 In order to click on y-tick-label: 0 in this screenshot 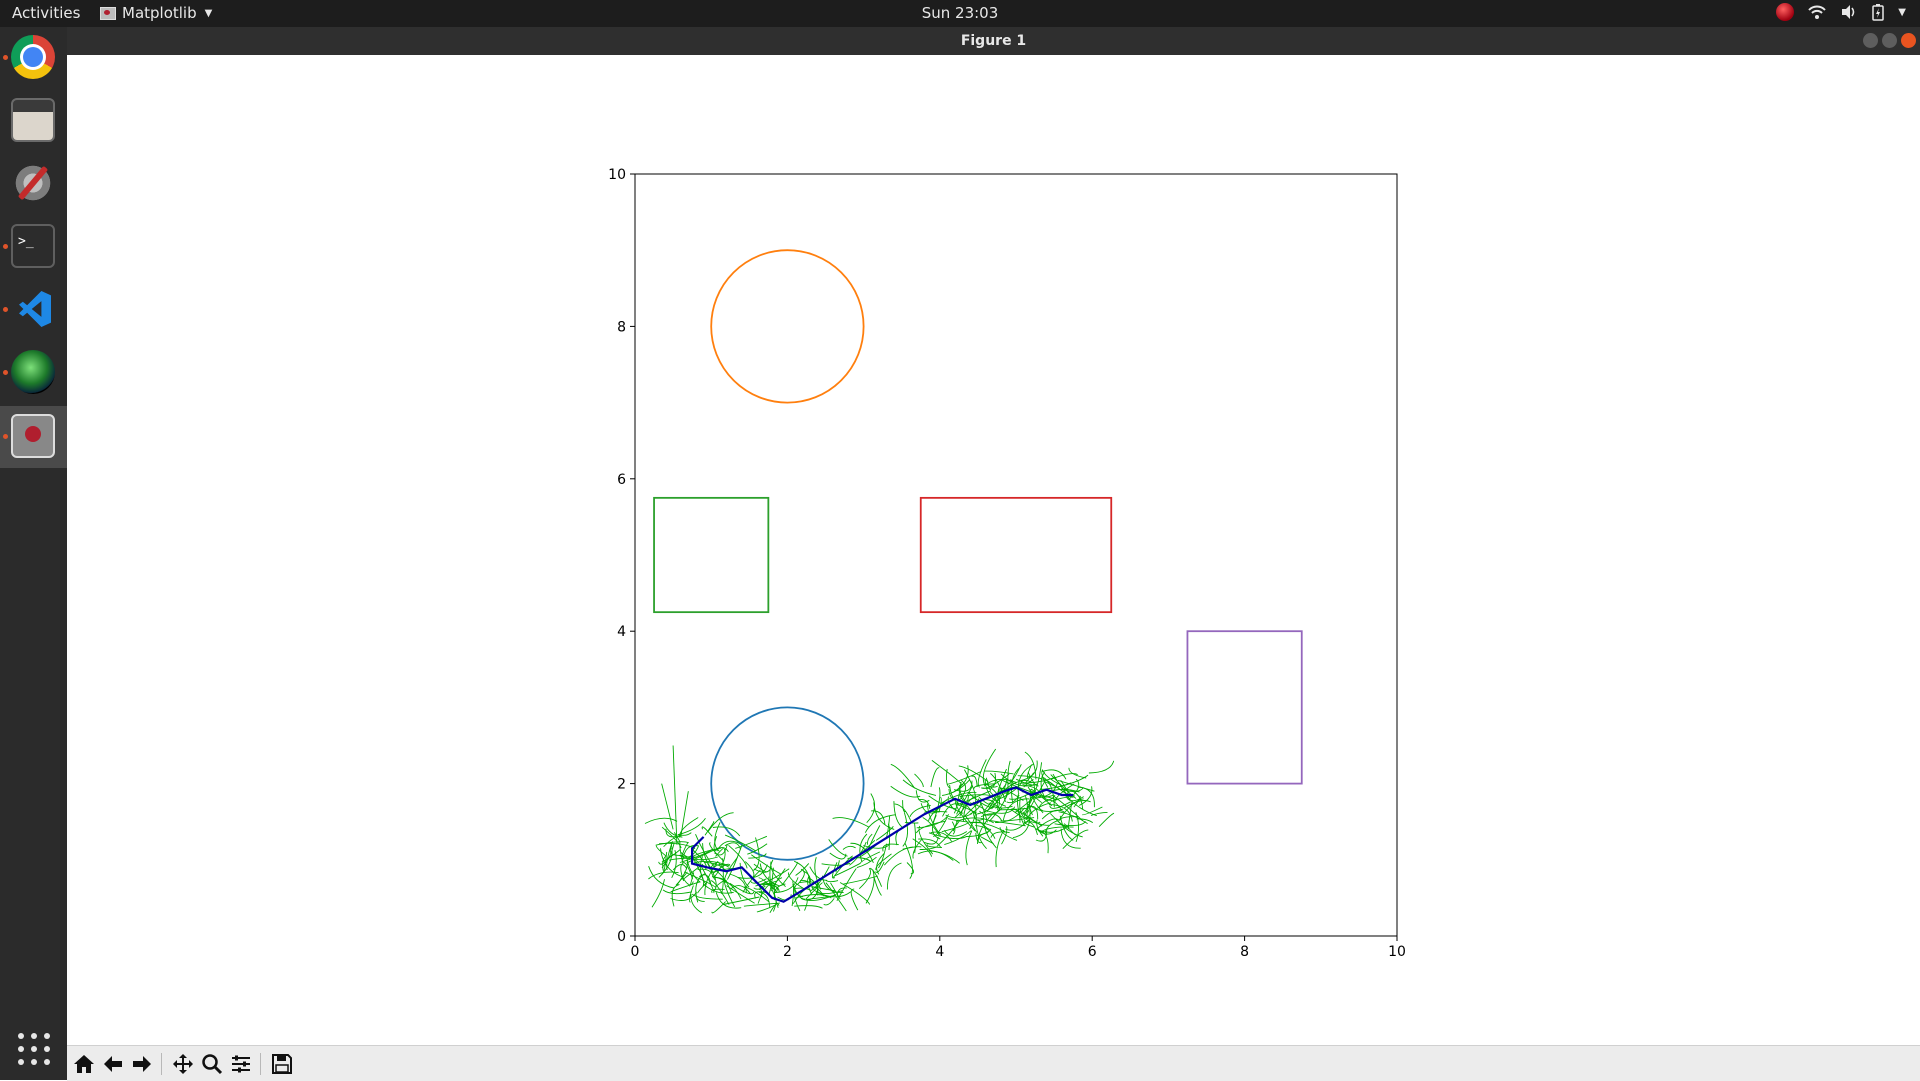, I will do `click(621, 937)`.